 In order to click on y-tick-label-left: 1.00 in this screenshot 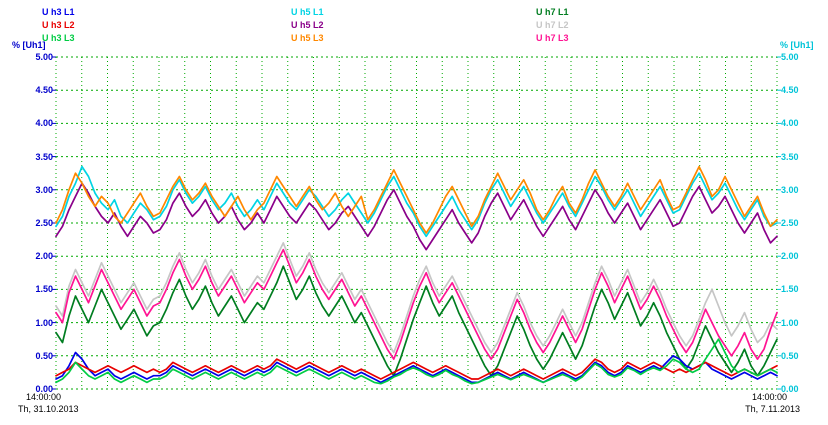, I will do `click(44, 322)`.